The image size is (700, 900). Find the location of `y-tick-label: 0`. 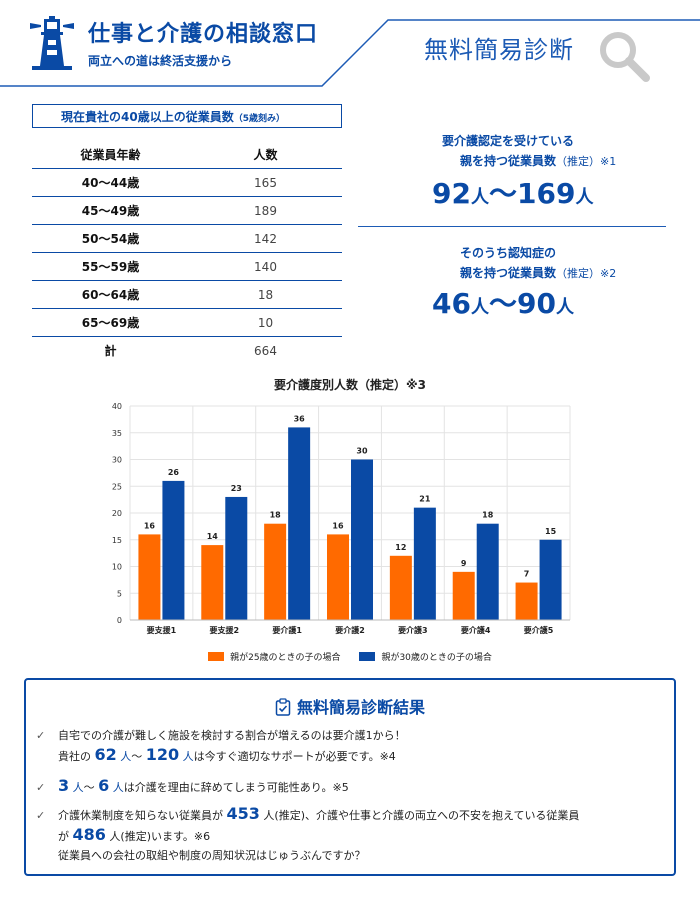

y-tick-label: 0 is located at coordinates (119, 620).